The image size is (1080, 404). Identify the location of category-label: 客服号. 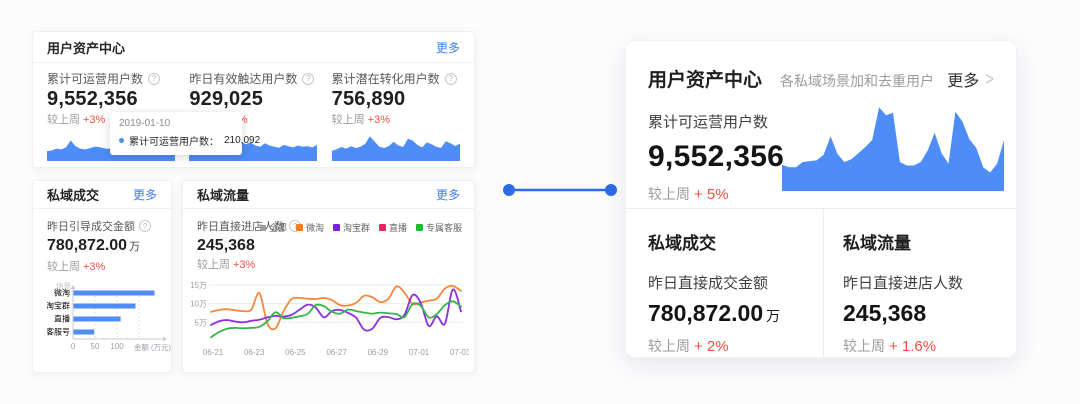
(58, 332).